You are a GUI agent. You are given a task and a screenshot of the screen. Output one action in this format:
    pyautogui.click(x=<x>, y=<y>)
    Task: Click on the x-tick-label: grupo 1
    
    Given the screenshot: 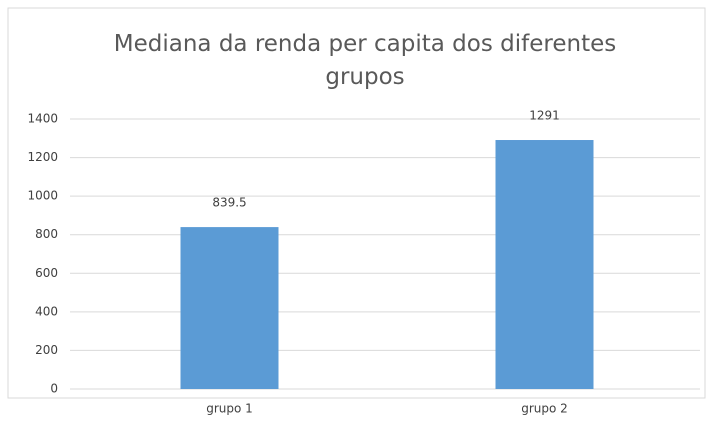 What is the action you would take?
    pyautogui.click(x=229, y=409)
    